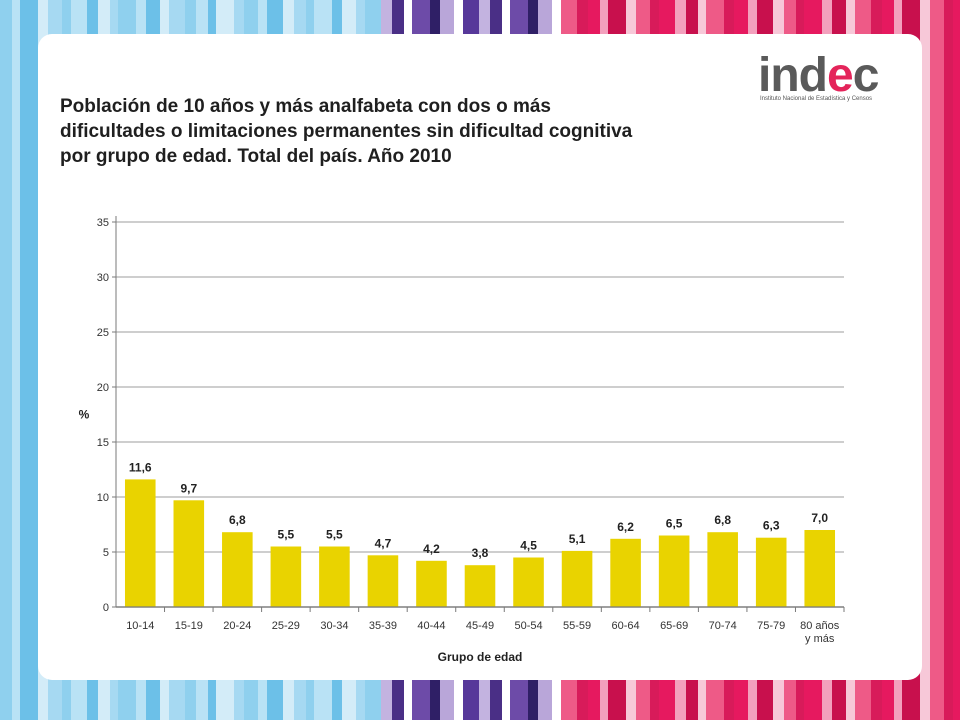  I want to click on x-tick-label: y más, so click(820, 639).